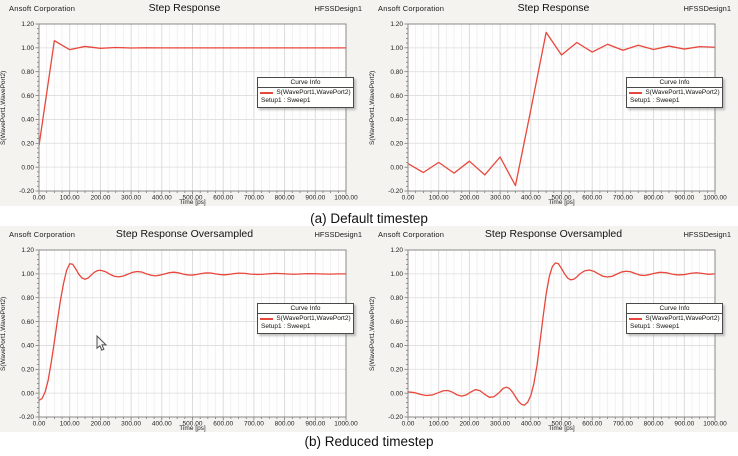 This screenshot has height=456, width=738. What do you see at coordinates (369, 218) in the screenshot?
I see `caption-default-timestep: (a) Default timestep` at bounding box center [369, 218].